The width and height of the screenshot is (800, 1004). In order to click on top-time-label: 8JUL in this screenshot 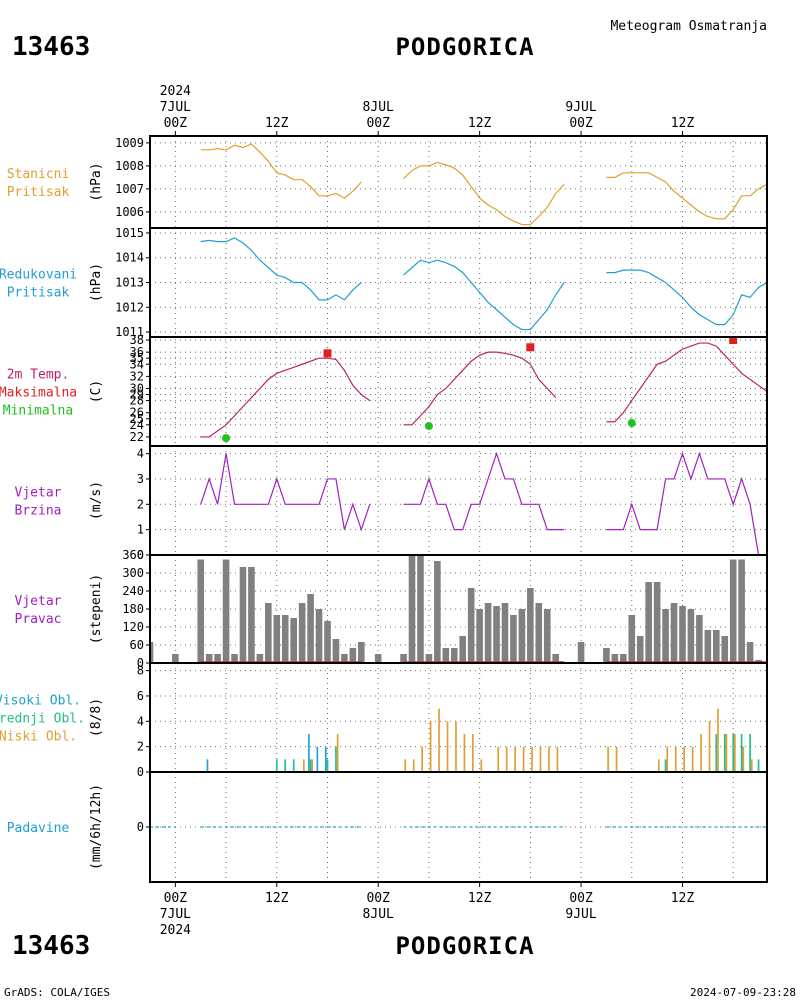, I will do `click(378, 107)`.